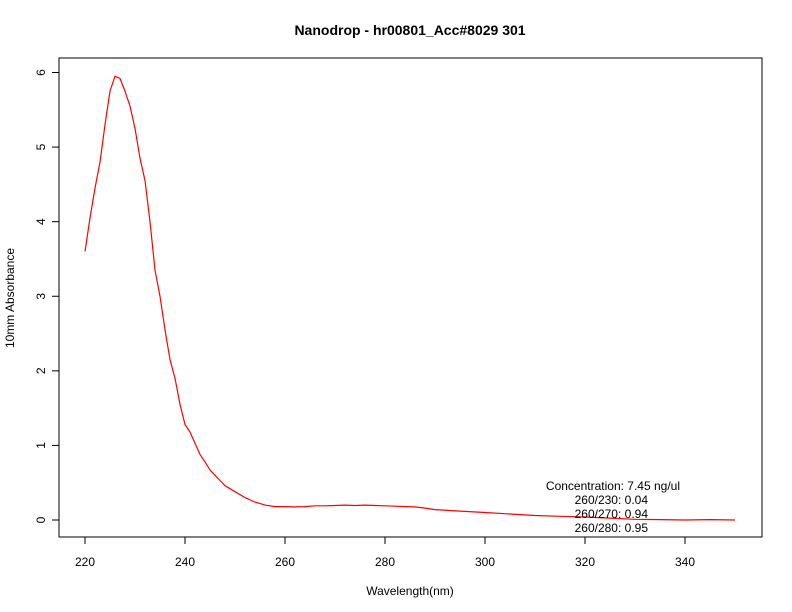  What do you see at coordinates (85, 562) in the screenshot?
I see `x-tick-label: 220` at bounding box center [85, 562].